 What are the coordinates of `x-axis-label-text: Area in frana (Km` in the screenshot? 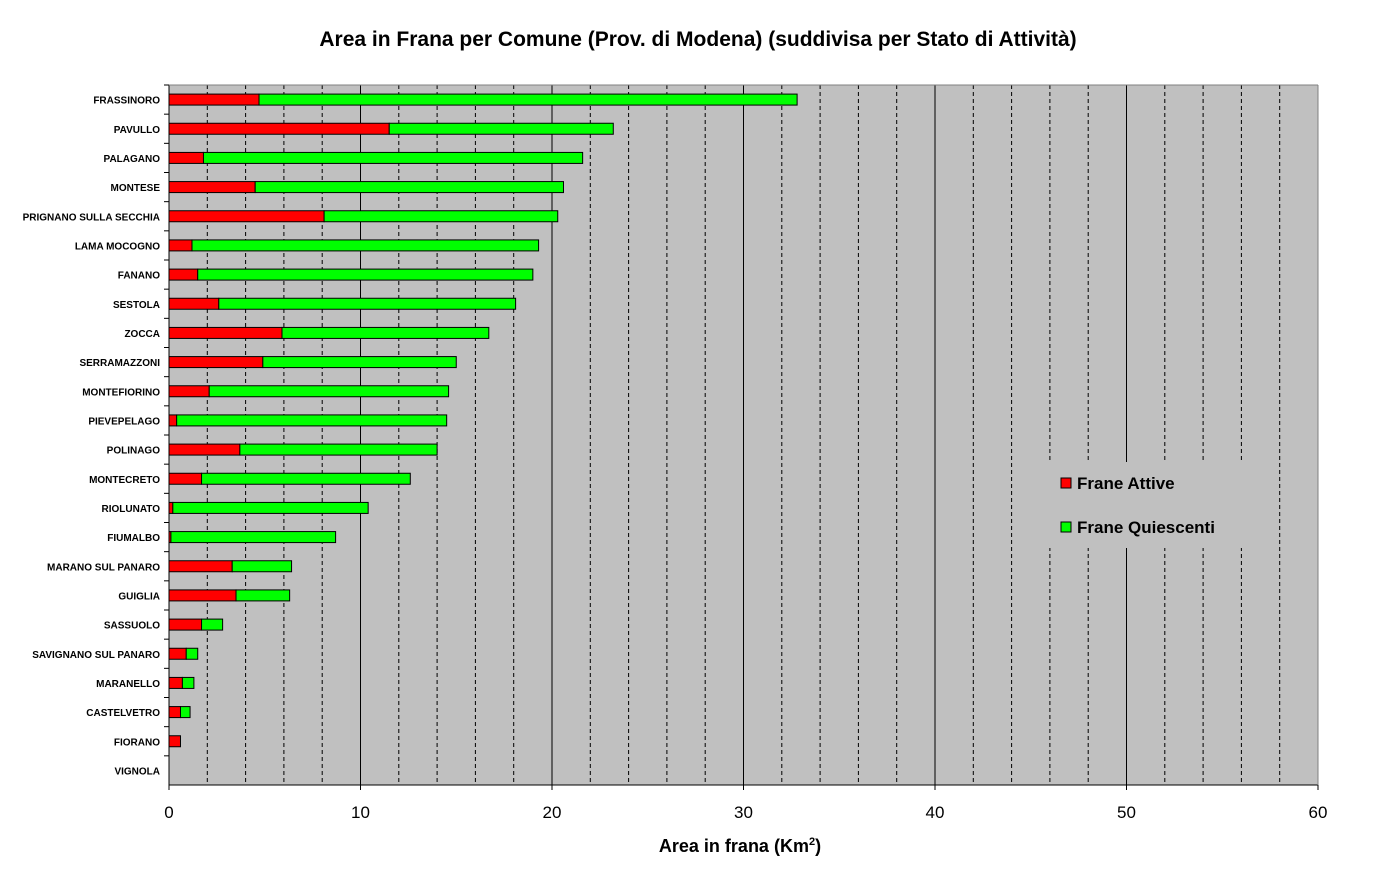 It's located at (733, 846).